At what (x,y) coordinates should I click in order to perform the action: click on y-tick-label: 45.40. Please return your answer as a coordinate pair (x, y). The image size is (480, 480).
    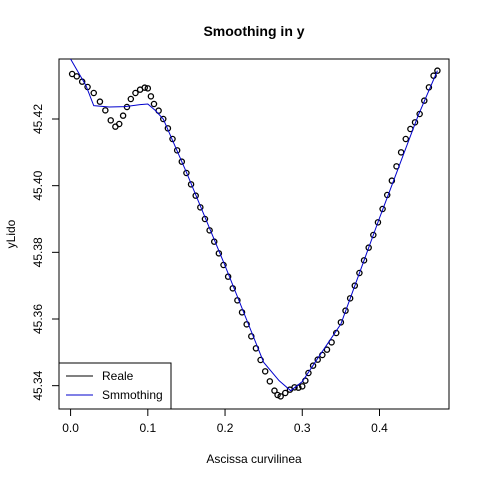
    Looking at the image, I should click on (38, 185).